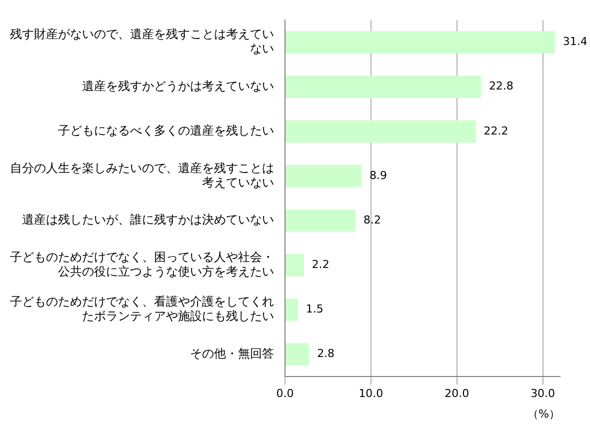 The width and height of the screenshot is (590, 430). I want to click on y-tick-label: 子どもになるべく多くの遺産を残したい, so click(166, 131).